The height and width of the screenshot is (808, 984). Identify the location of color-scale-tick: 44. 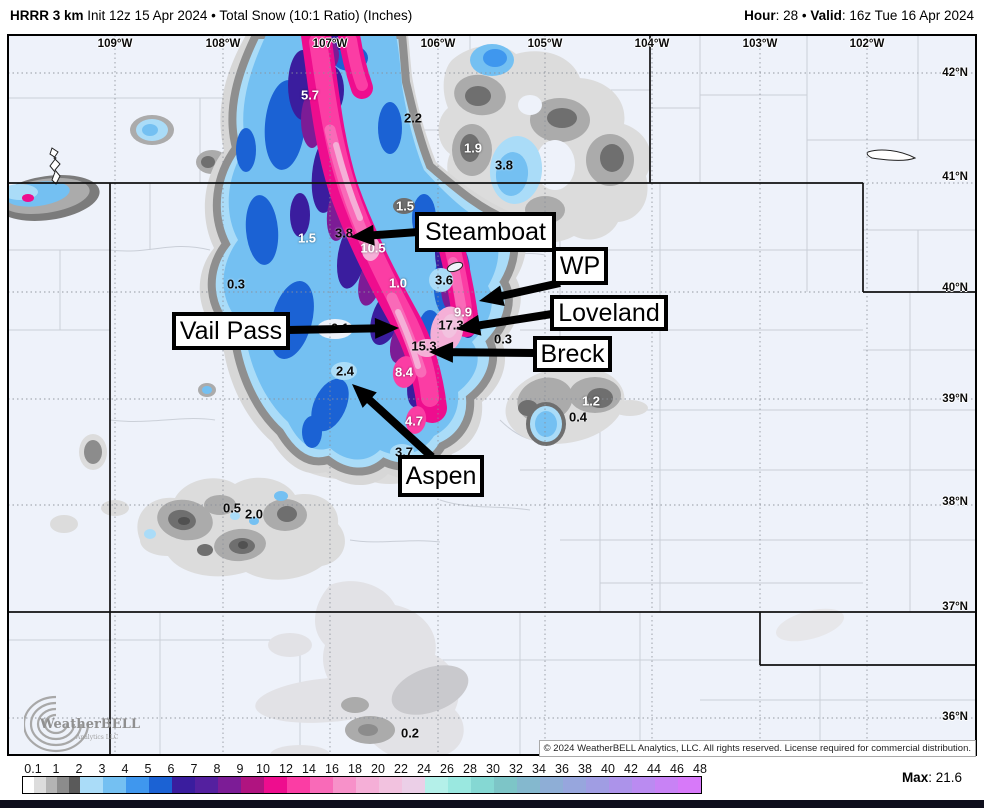
(654, 769).